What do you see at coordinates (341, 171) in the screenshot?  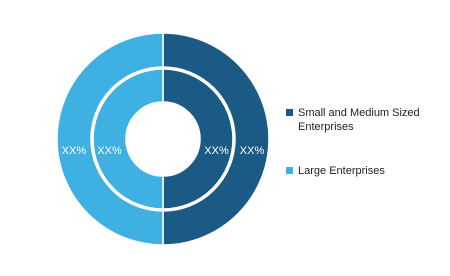 I see `legend-label: Large Enterprises` at bounding box center [341, 171].